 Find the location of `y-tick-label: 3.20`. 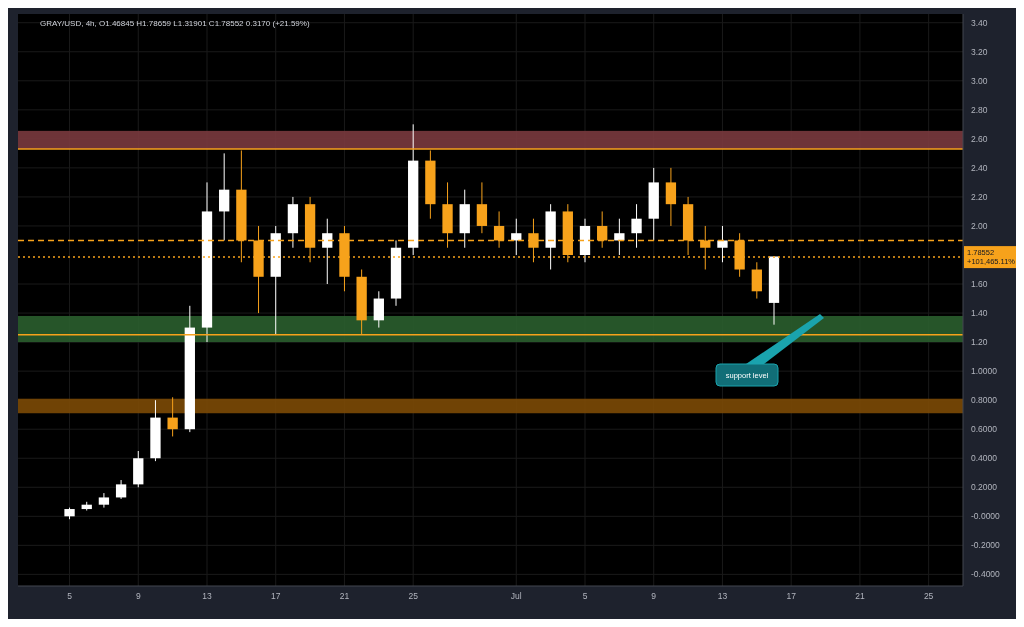

y-tick-label: 3.20 is located at coordinates (979, 51).